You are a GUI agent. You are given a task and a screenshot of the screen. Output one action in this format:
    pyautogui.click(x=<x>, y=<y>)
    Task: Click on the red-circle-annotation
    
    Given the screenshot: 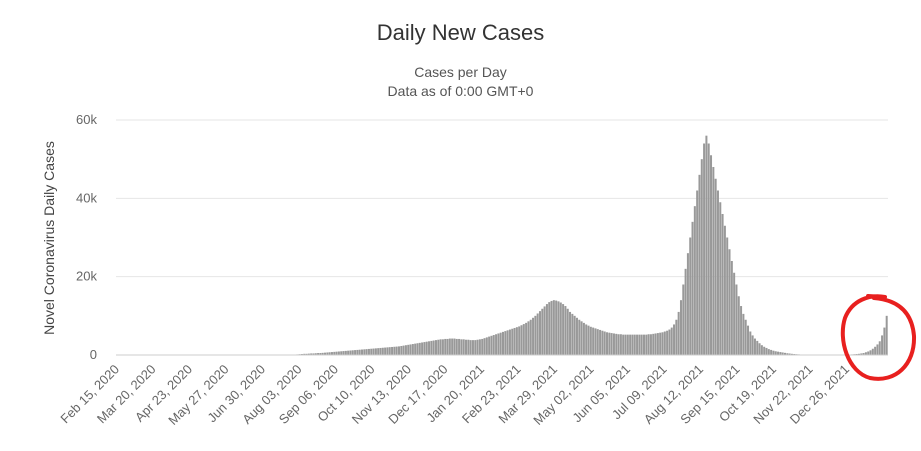 What is the action you would take?
    pyautogui.click(x=878, y=337)
    